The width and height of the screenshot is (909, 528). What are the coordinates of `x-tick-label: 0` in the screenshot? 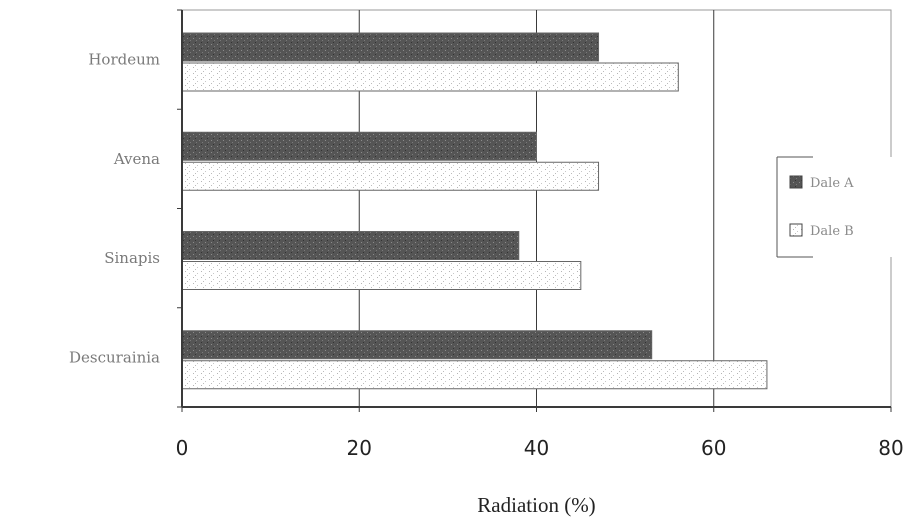 It's located at (182, 448).